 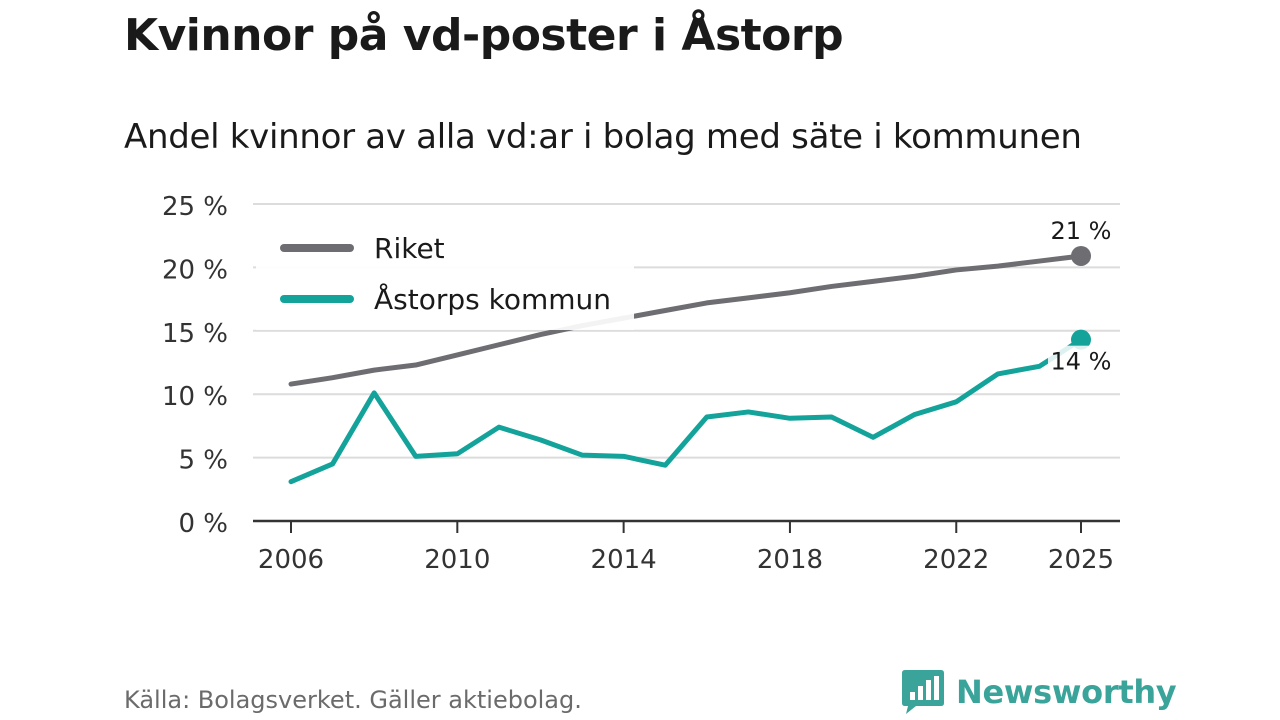 I want to click on x-tick-label: 2025, so click(x=1081, y=560).